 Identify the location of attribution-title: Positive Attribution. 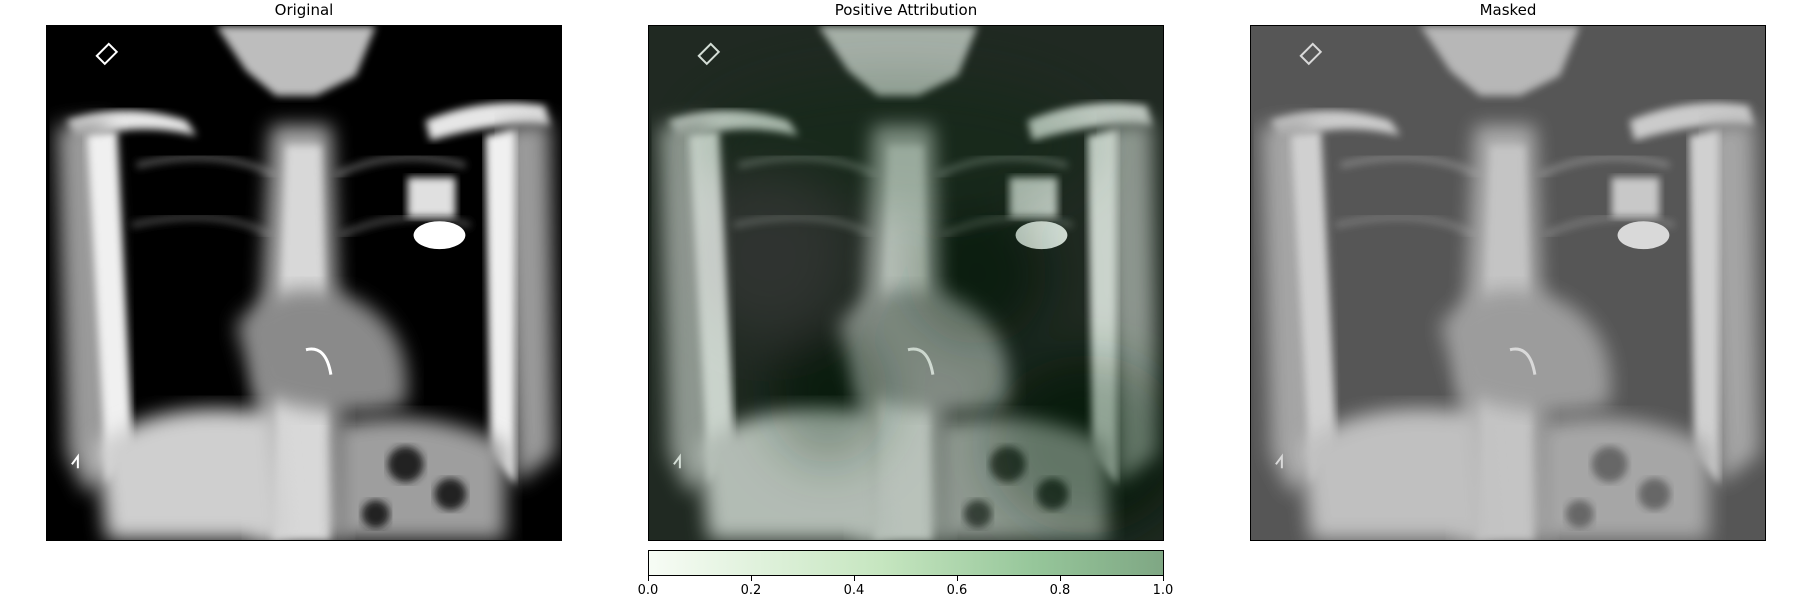
(906, 10).